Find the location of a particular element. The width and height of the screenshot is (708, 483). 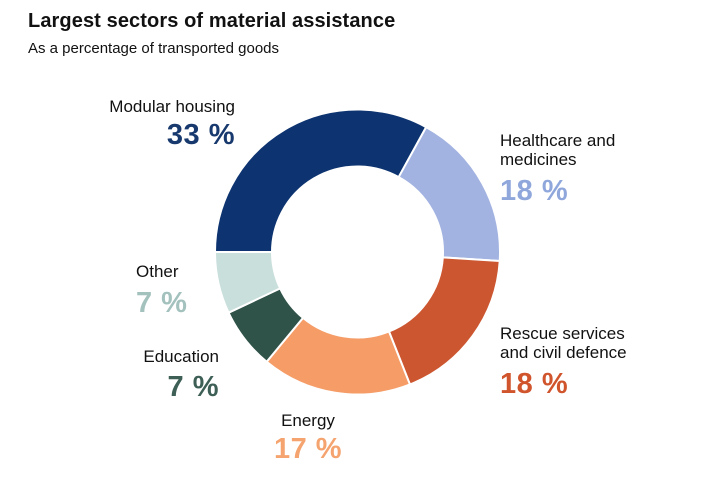

slice-label-rescue-services-and-civil-defence: Rescue services and civil defence 18 % is located at coordinates (571, 361).